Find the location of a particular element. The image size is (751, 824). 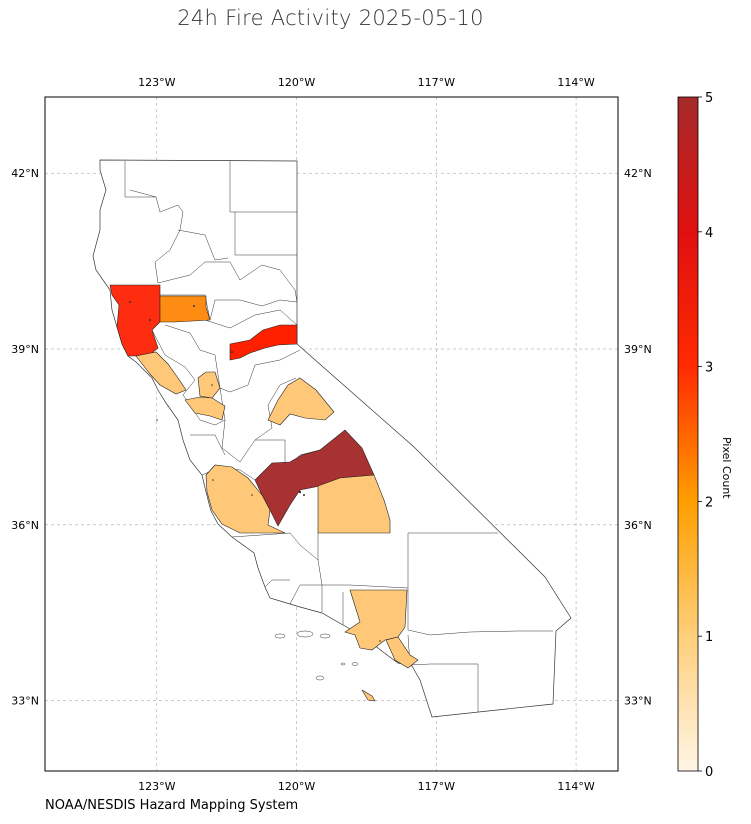

lat-labels-right: 42°N 39°N 36°N 33°N is located at coordinates (638, 437).